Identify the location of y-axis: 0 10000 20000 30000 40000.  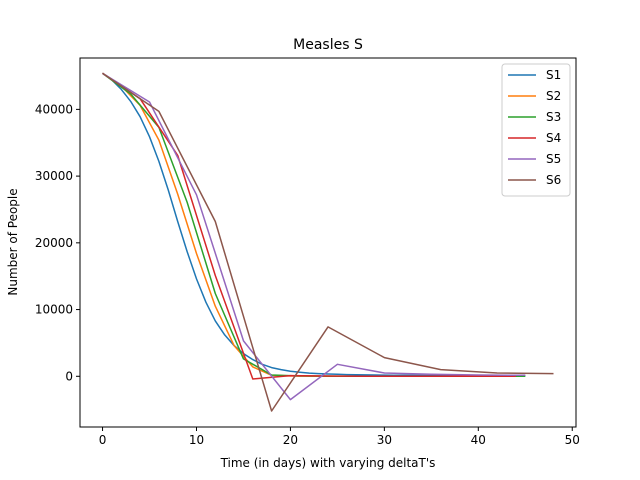
(57, 242).